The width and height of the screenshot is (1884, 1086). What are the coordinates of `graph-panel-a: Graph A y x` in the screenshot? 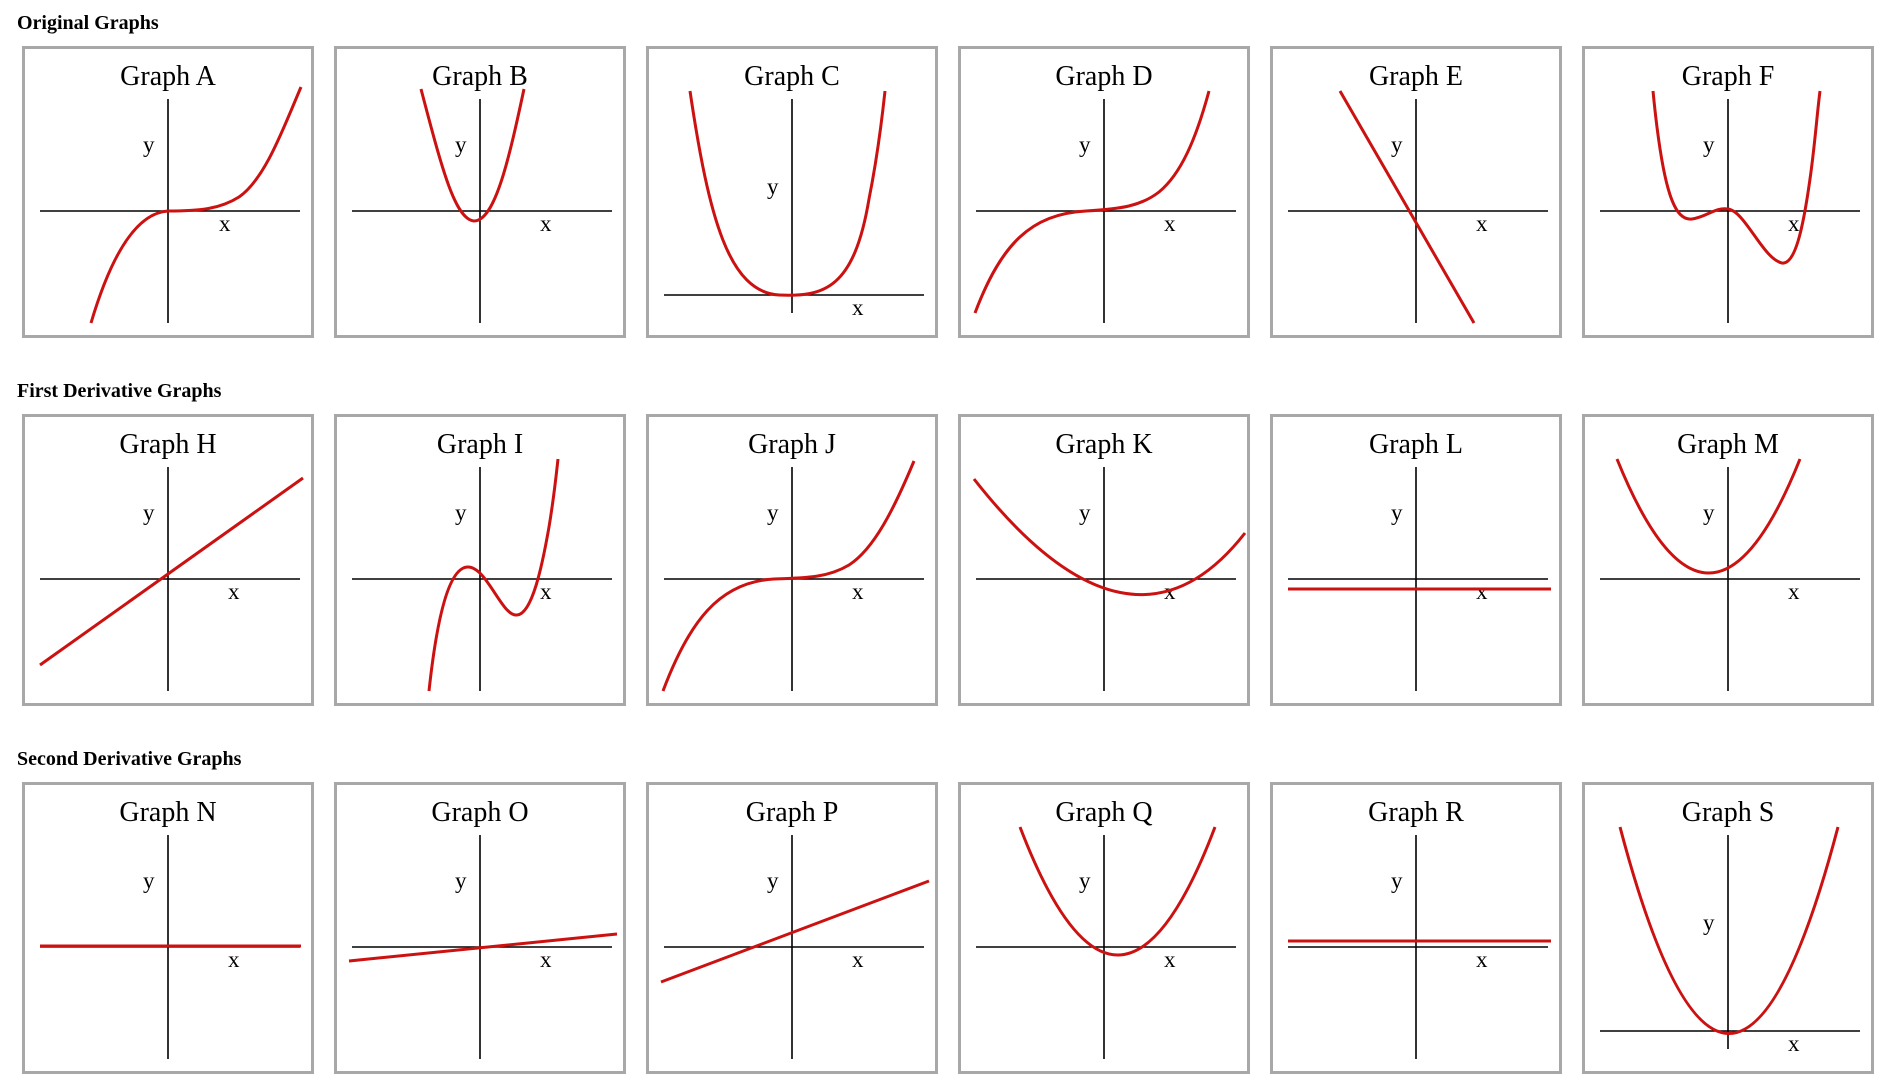 It's located at (168, 192).